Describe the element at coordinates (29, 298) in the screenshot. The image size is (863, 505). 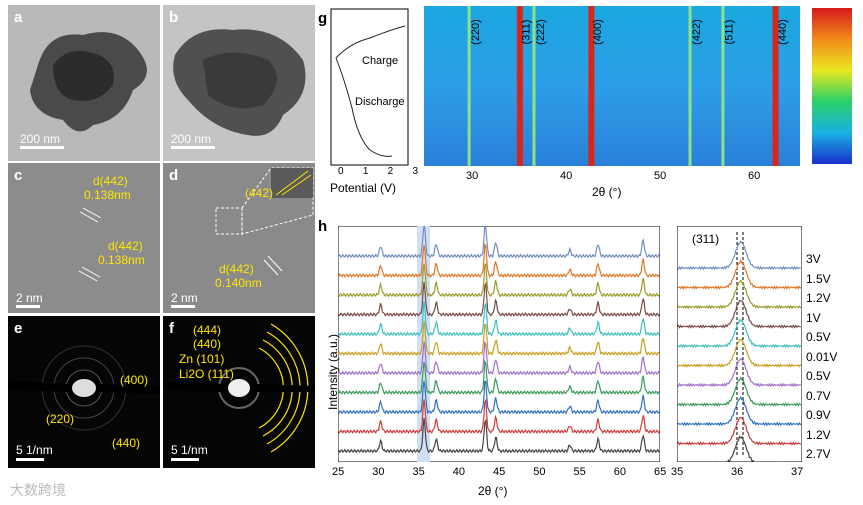
I see `scale-label-c: 2 nm` at that location.